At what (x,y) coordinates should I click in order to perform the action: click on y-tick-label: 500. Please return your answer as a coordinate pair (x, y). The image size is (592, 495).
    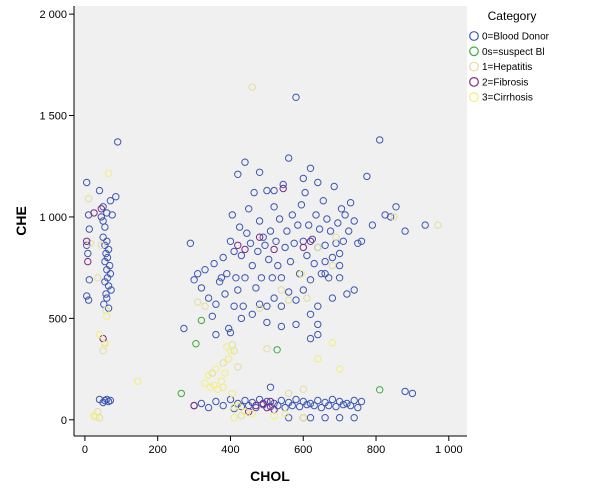
    Looking at the image, I should click on (58, 319).